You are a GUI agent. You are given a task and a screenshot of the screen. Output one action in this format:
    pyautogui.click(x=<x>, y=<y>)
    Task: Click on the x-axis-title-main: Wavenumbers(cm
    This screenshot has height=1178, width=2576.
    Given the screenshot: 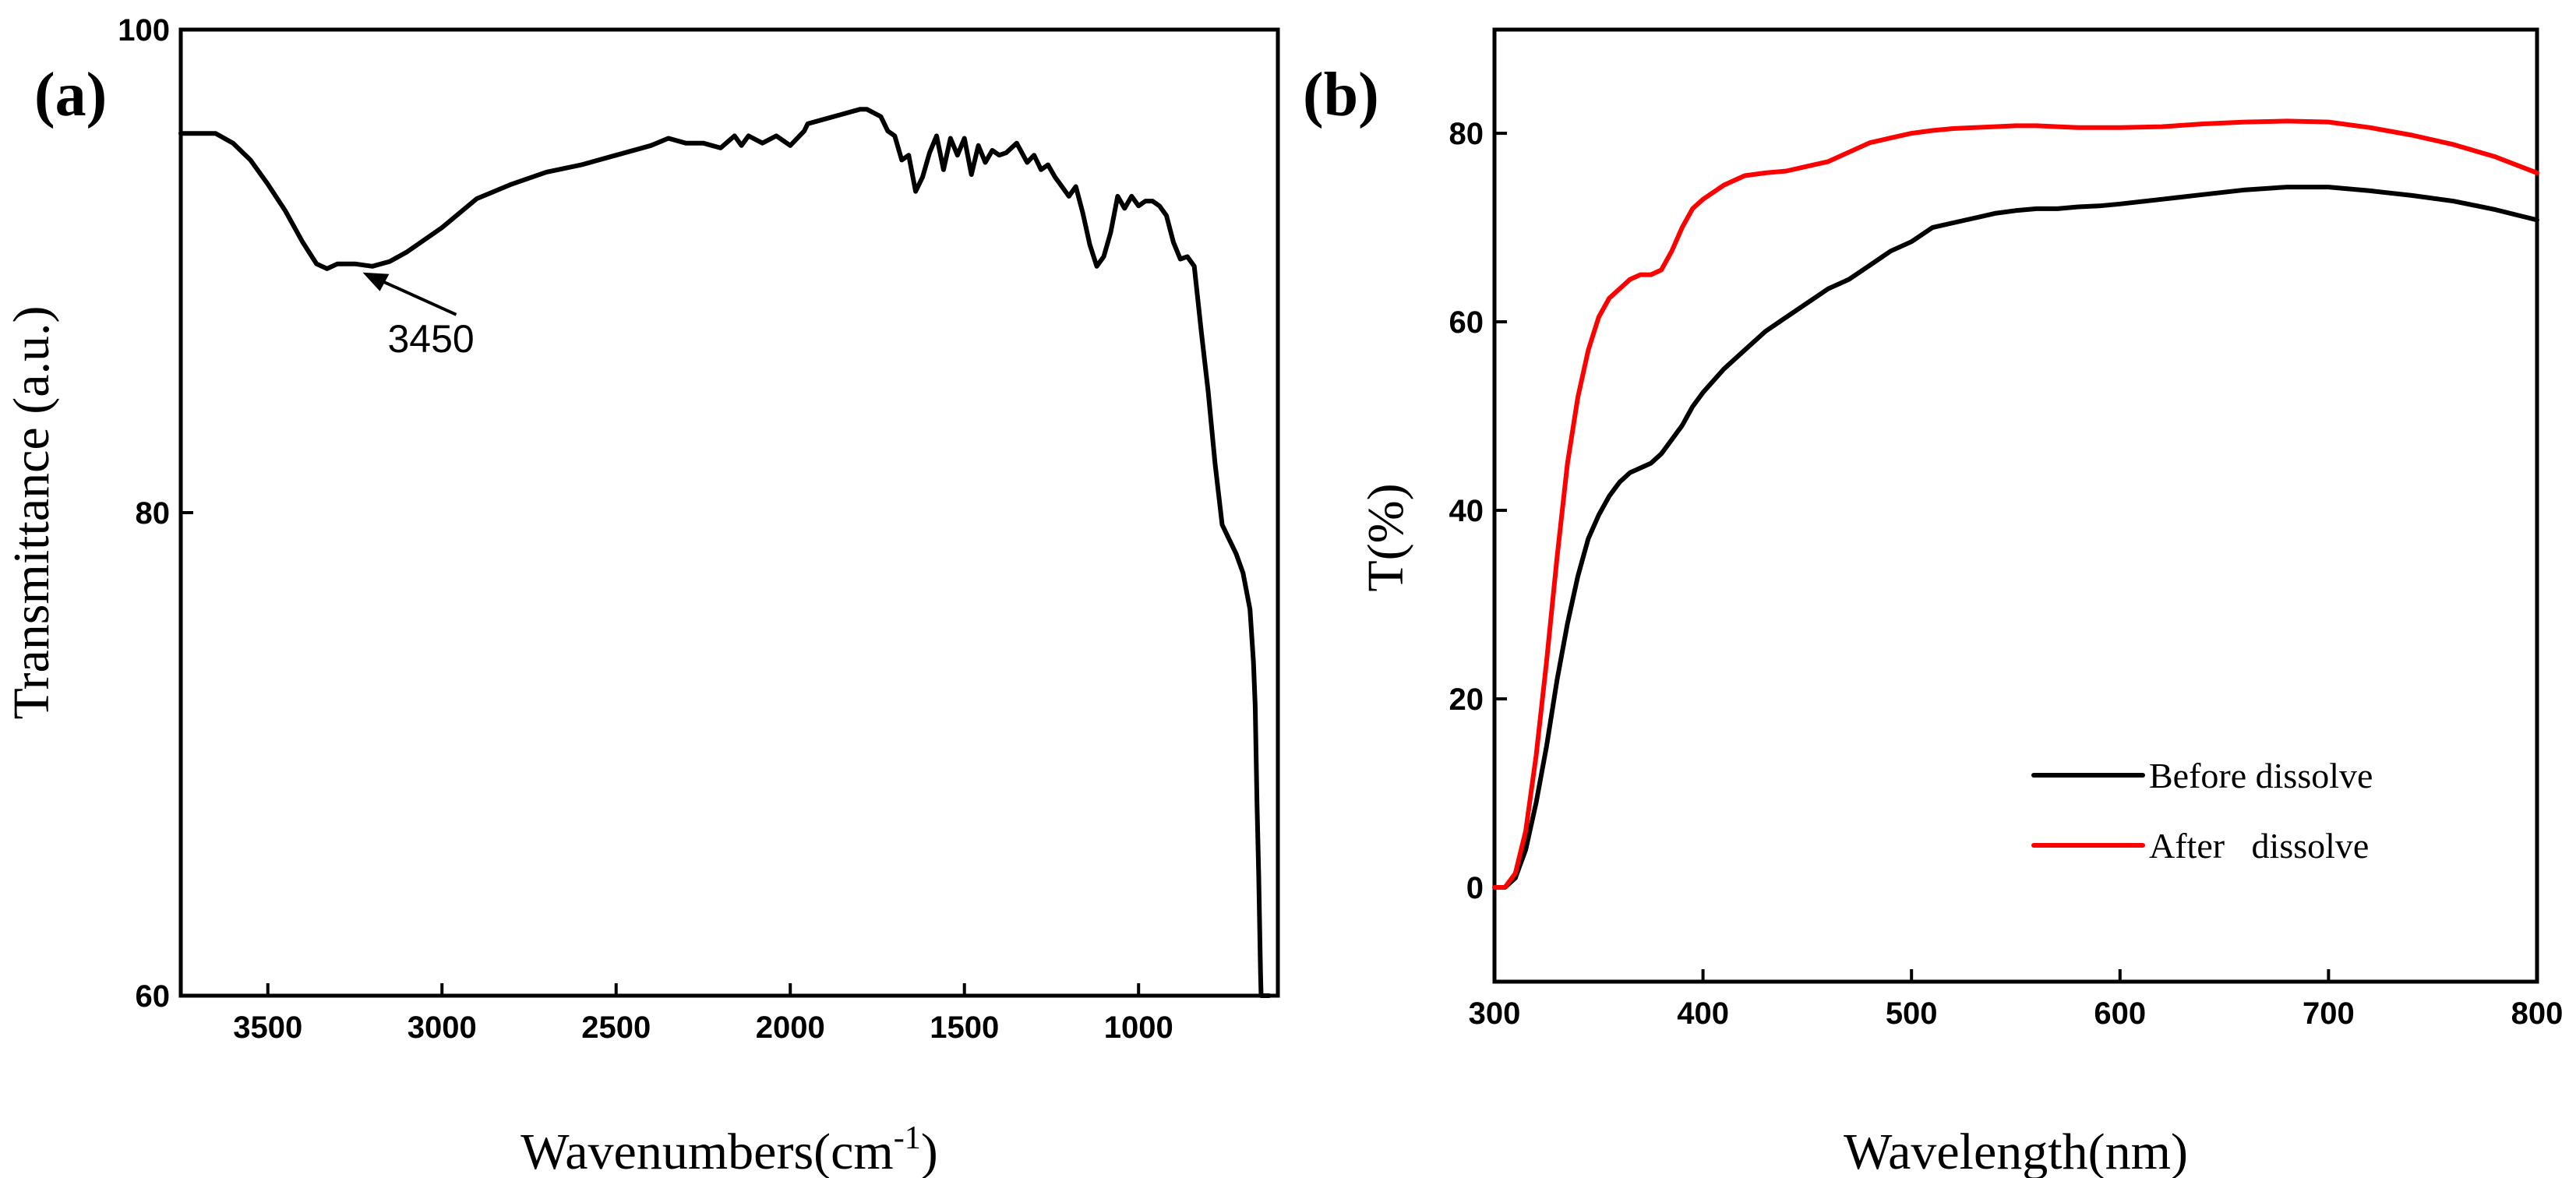 What is the action you would take?
    pyautogui.click(x=707, y=1150)
    